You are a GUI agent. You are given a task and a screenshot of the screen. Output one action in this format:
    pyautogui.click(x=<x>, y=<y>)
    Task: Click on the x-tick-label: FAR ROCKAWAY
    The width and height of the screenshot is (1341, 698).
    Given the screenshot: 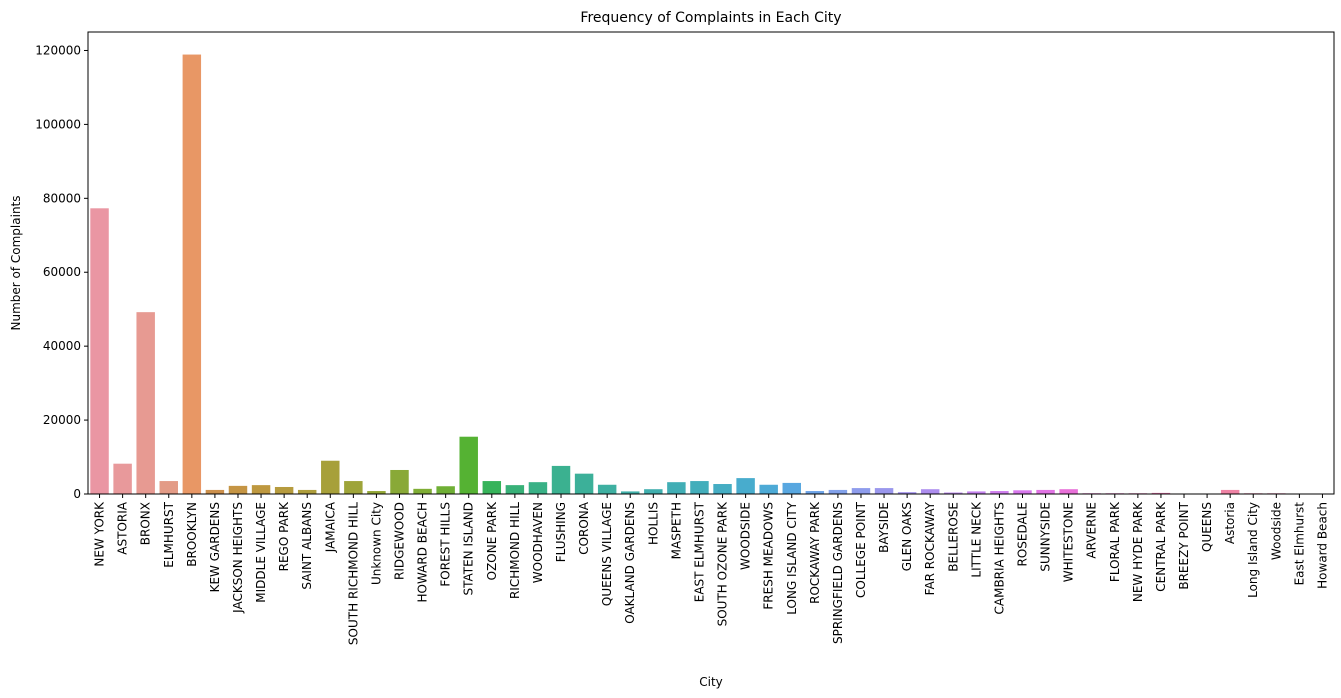 What is the action you would take?
    pyautogui.click(x=930, y=548)
    